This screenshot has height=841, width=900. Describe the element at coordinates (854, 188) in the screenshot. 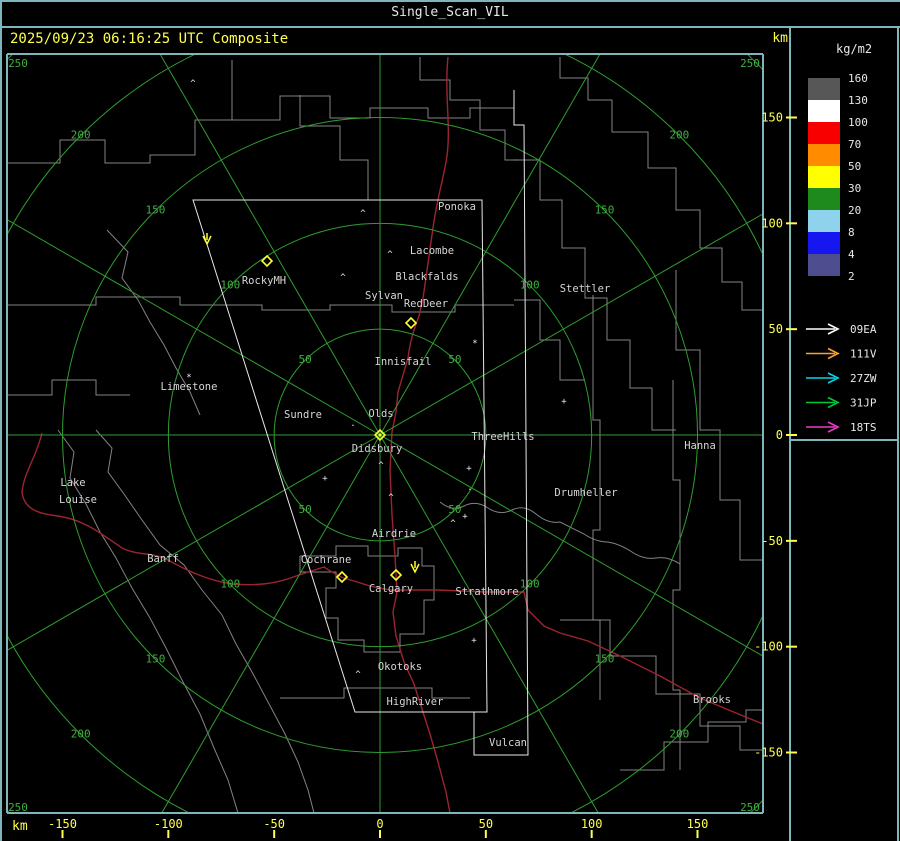

I see `legend-scale-value: 30` at that location.